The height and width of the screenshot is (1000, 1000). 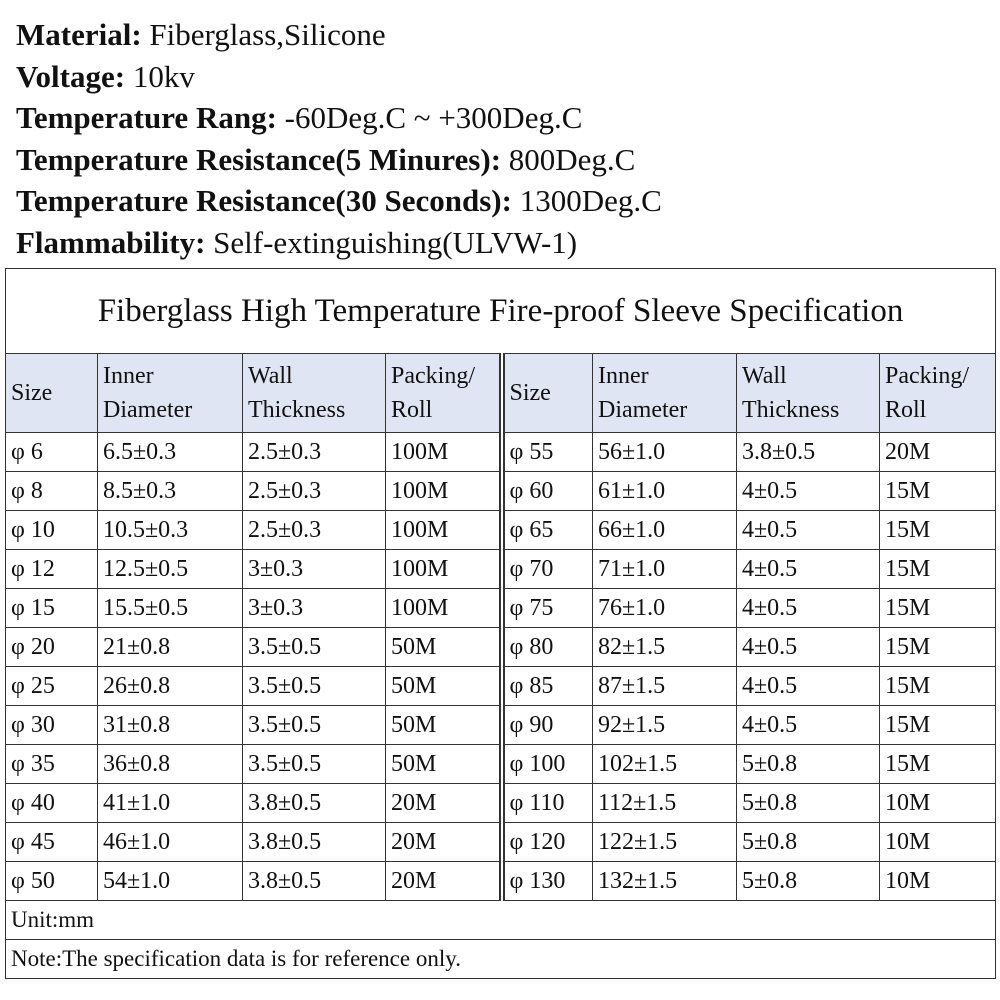 I want to click on spec-value: 800Deg.C, so click(x=572, y=159).